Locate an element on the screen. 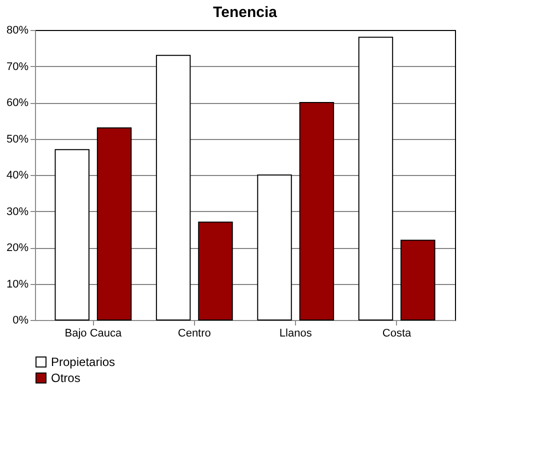  y-tick-label: 30% is located at coordinates (17, 212).